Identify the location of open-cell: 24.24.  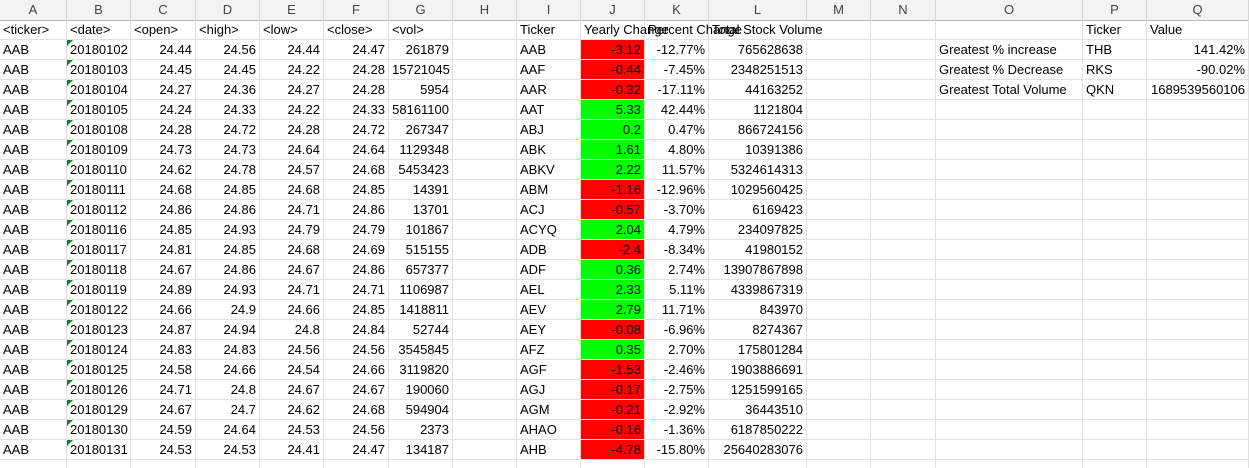
(163, 110).